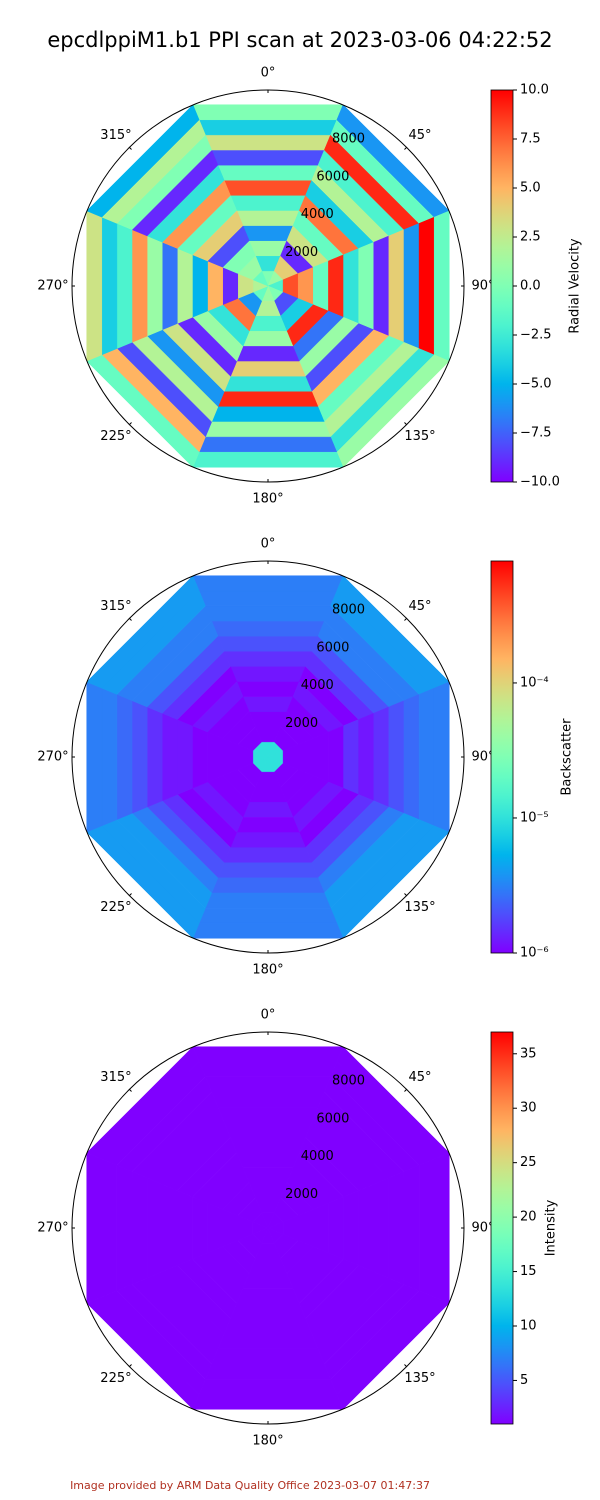 The image size is (600, 1500). I want to click on cbar-tick-label: −2.5, so click(536, 335).